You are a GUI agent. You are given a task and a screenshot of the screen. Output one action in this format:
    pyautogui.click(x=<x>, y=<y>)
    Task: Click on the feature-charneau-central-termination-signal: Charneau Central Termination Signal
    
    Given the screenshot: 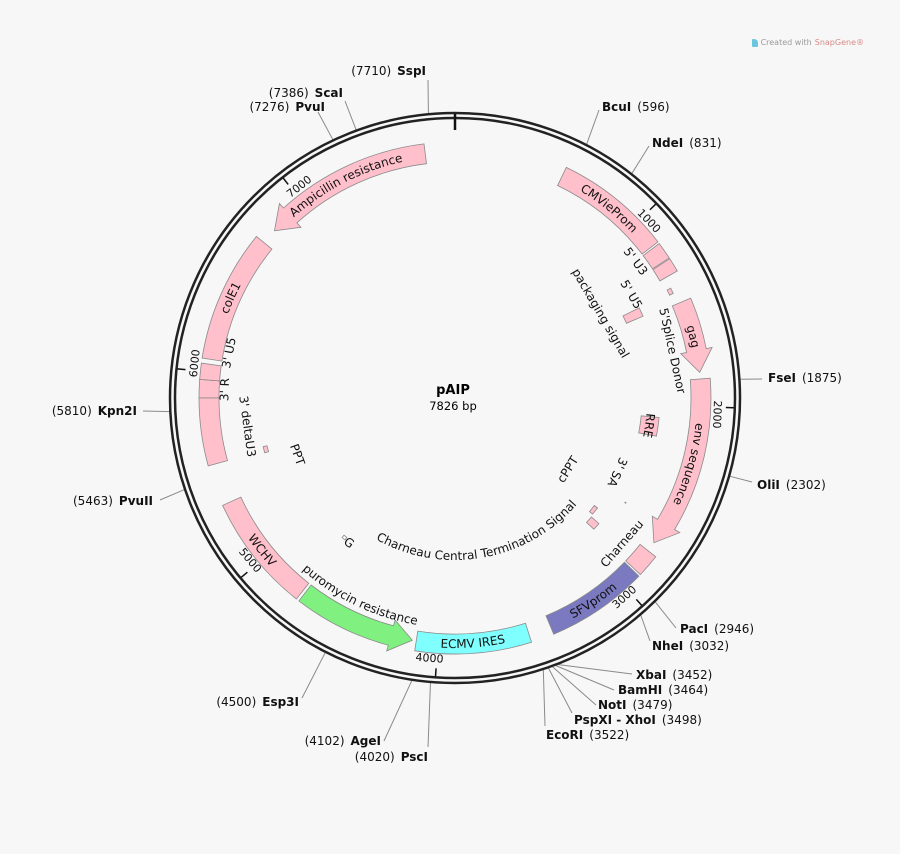 What is the action you would take?
    pyautogui.click(x=487, y=530)
    